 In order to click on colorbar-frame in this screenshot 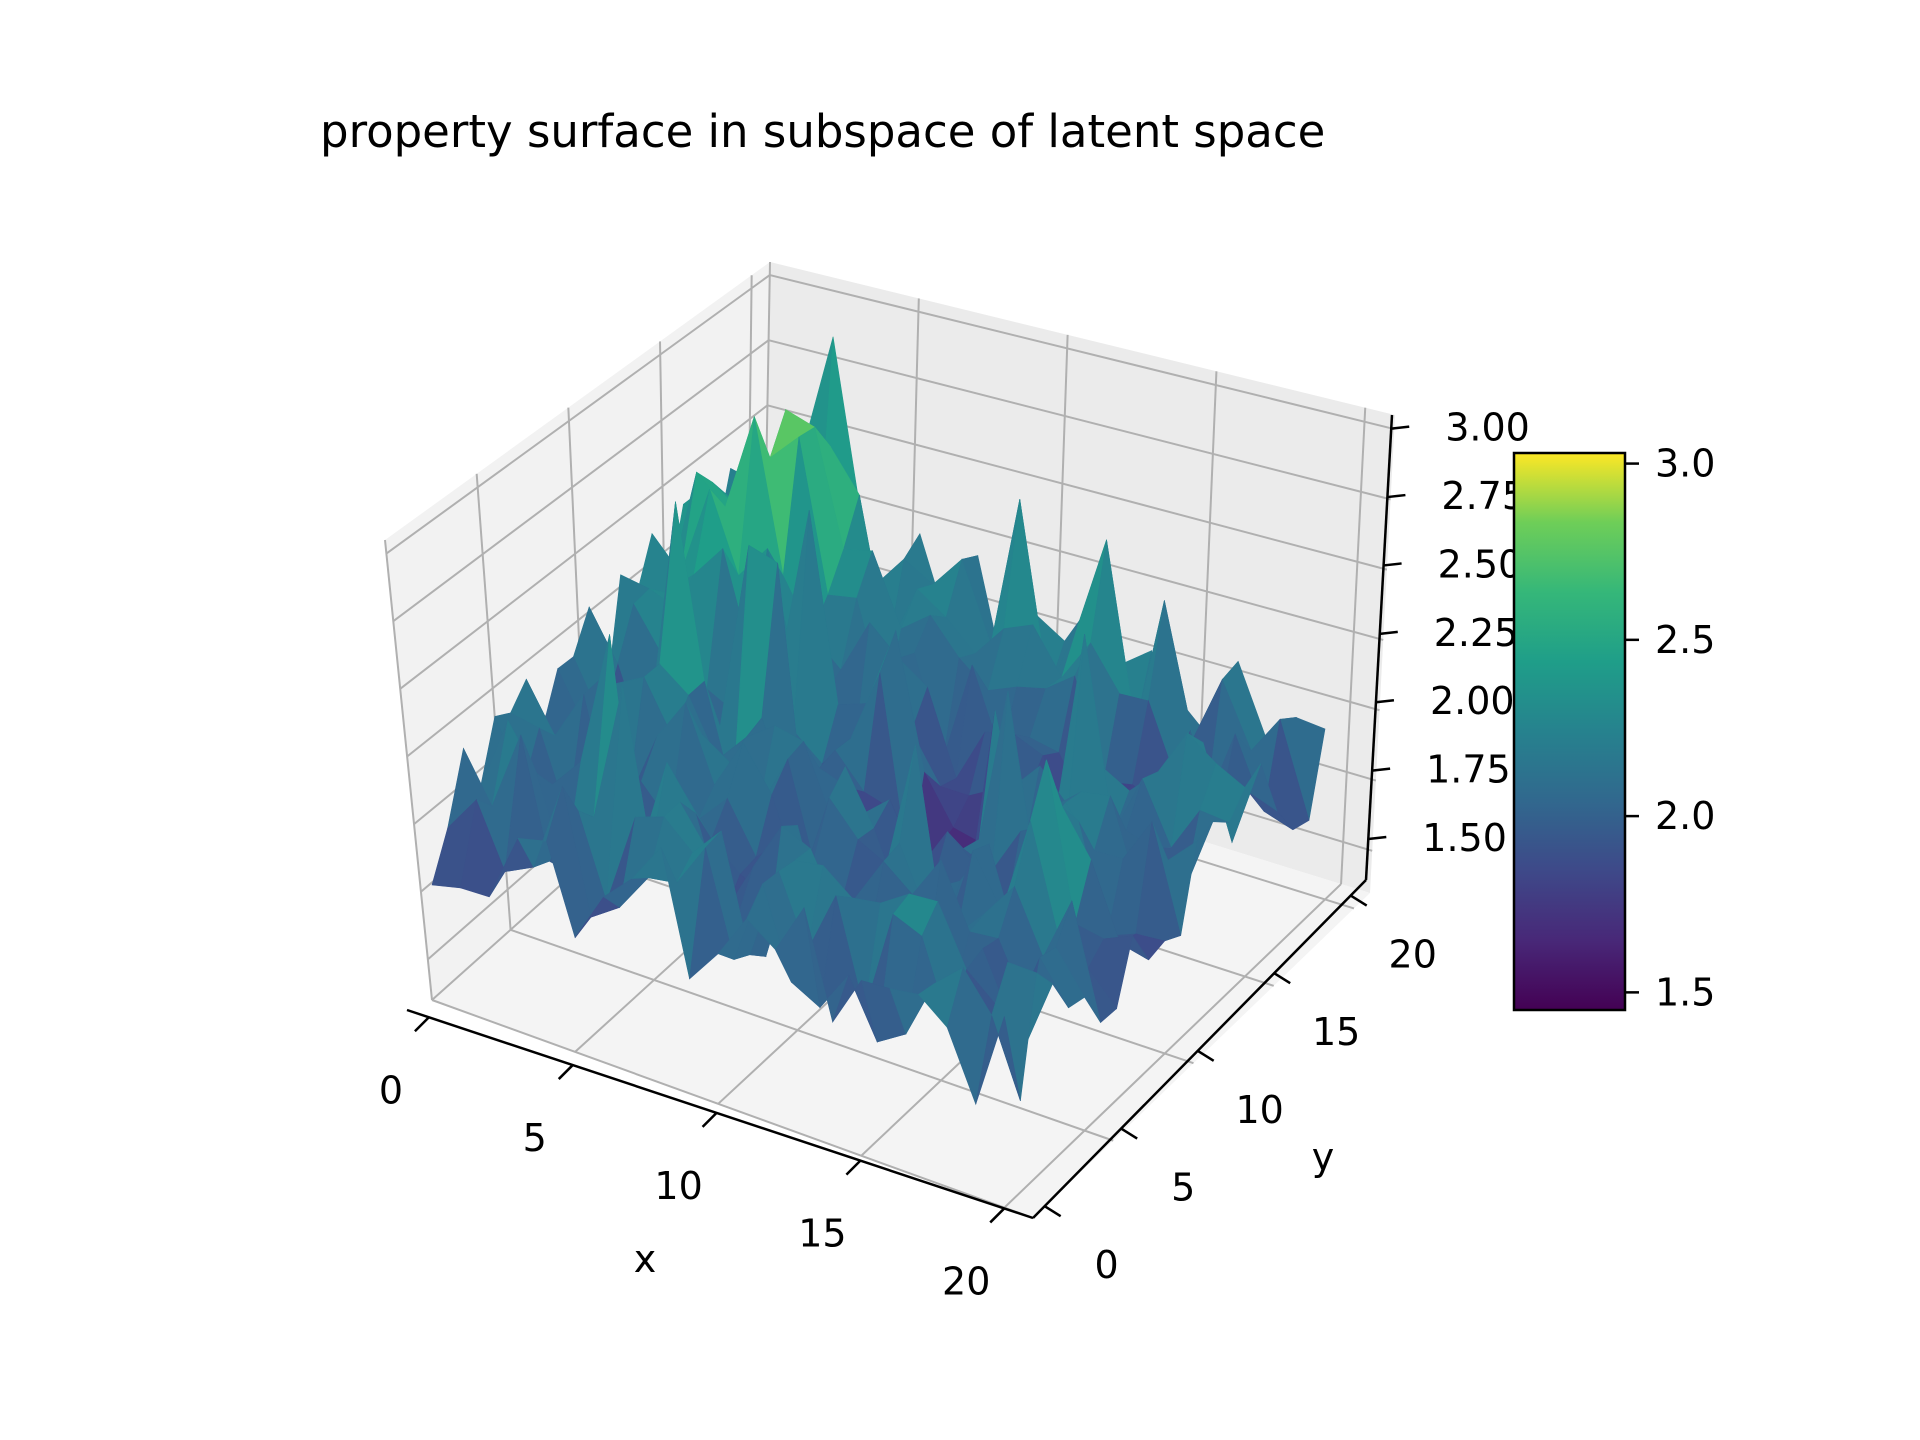, I will do `click(1569, 731)`.